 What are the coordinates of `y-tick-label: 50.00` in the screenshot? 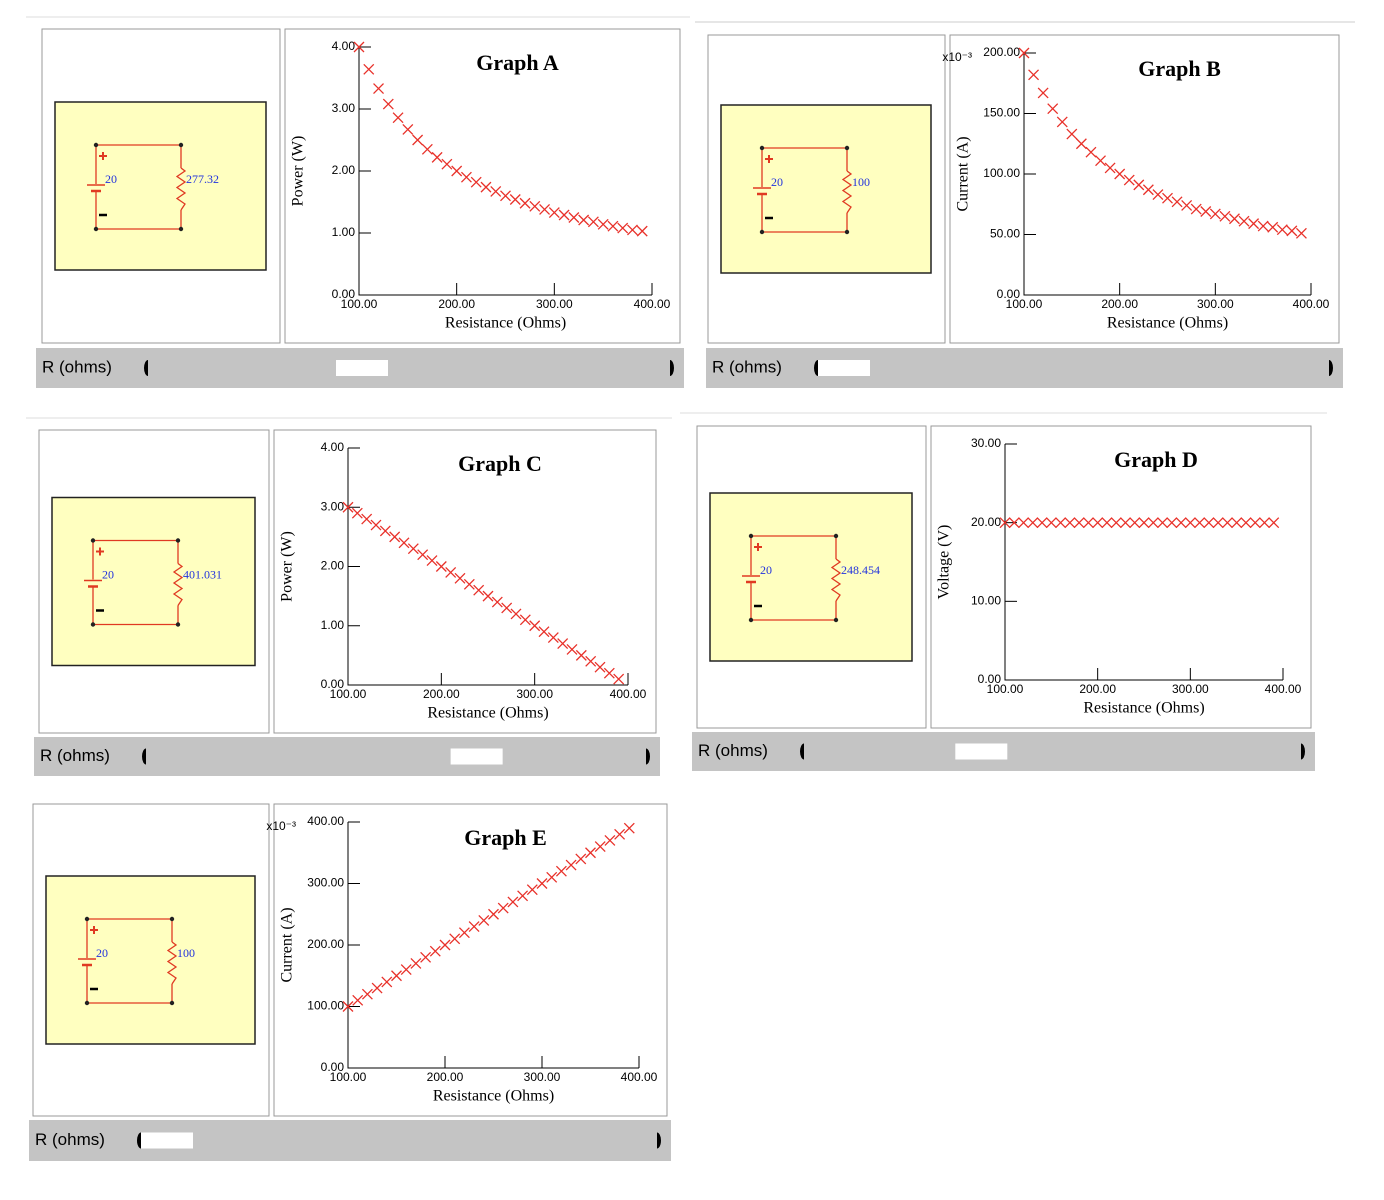 It's located at (1005, 234).